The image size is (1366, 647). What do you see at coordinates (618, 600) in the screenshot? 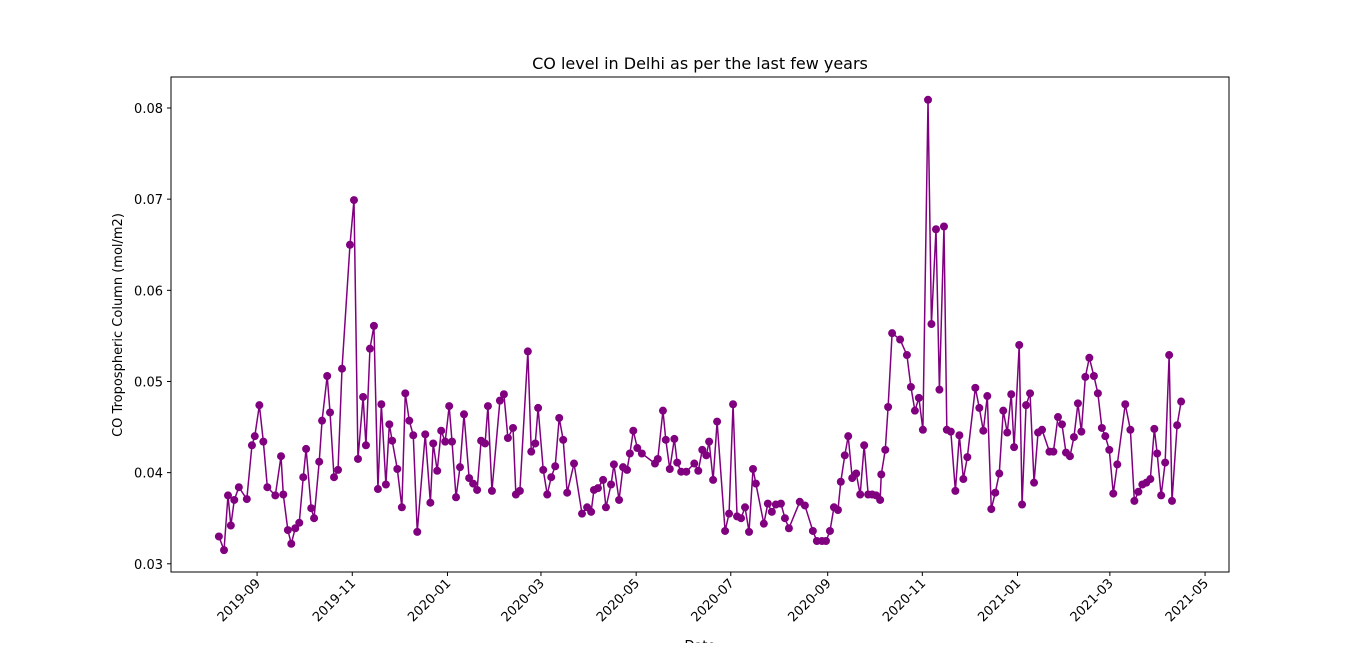
I see `x-tick-label: 2020-05` at bounding box center [618, 600].